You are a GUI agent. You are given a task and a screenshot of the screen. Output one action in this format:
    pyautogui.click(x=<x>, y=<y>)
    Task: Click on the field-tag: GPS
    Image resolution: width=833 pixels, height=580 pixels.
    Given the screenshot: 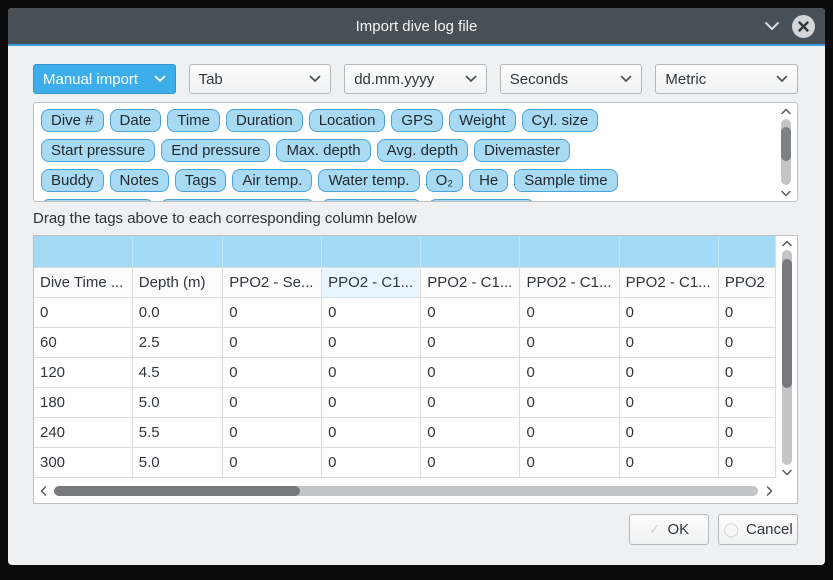 What is the action you would take?
    pyautogui.click(x=417, y=120)
    